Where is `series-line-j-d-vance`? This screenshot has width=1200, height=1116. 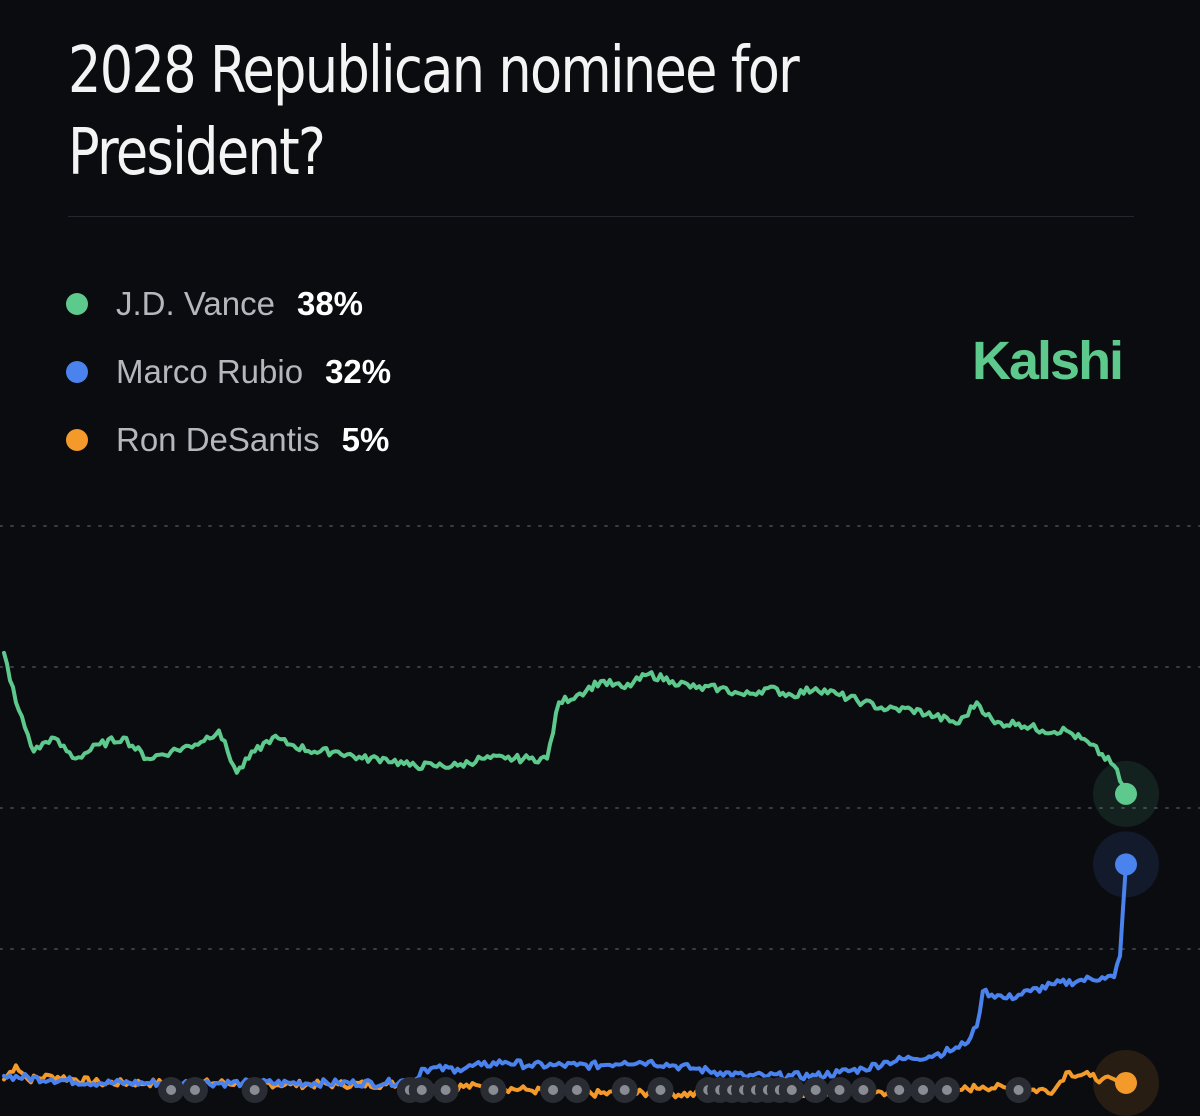
series-line-j-d-vance is located at coordinates (565, 723).